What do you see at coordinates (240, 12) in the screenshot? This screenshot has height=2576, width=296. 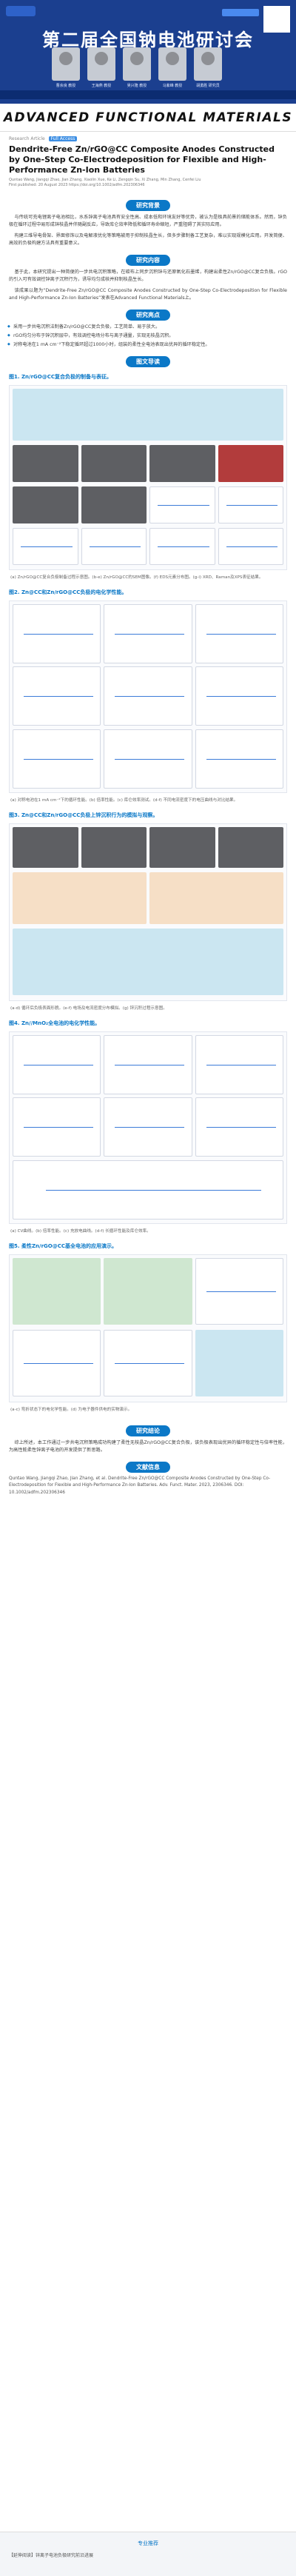 I see `banner-tag` at bounding box center [240, 12].